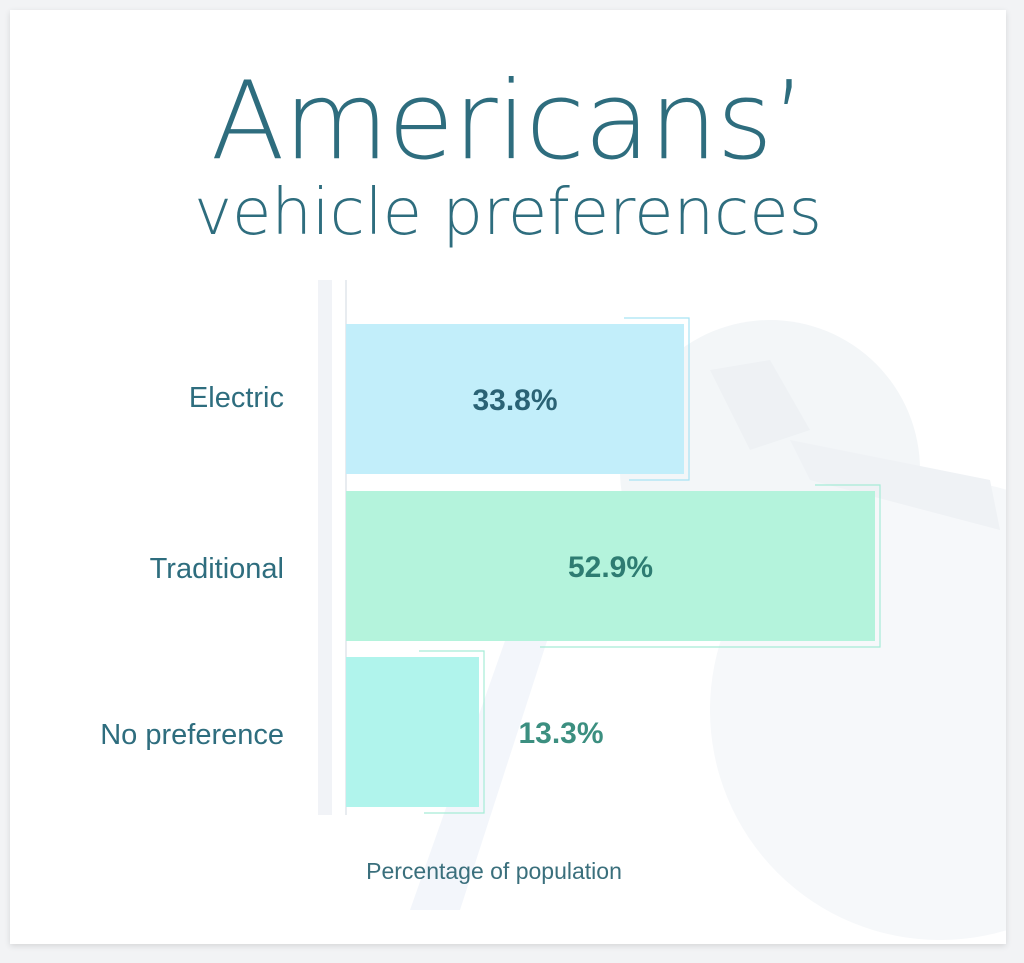 This screenshot has width=1024, height=963. What do you see at coordinates (508, 213) in the screenshot?
I see `chart-subtitle: vehicle preferences` at bounding box center [508, 213].